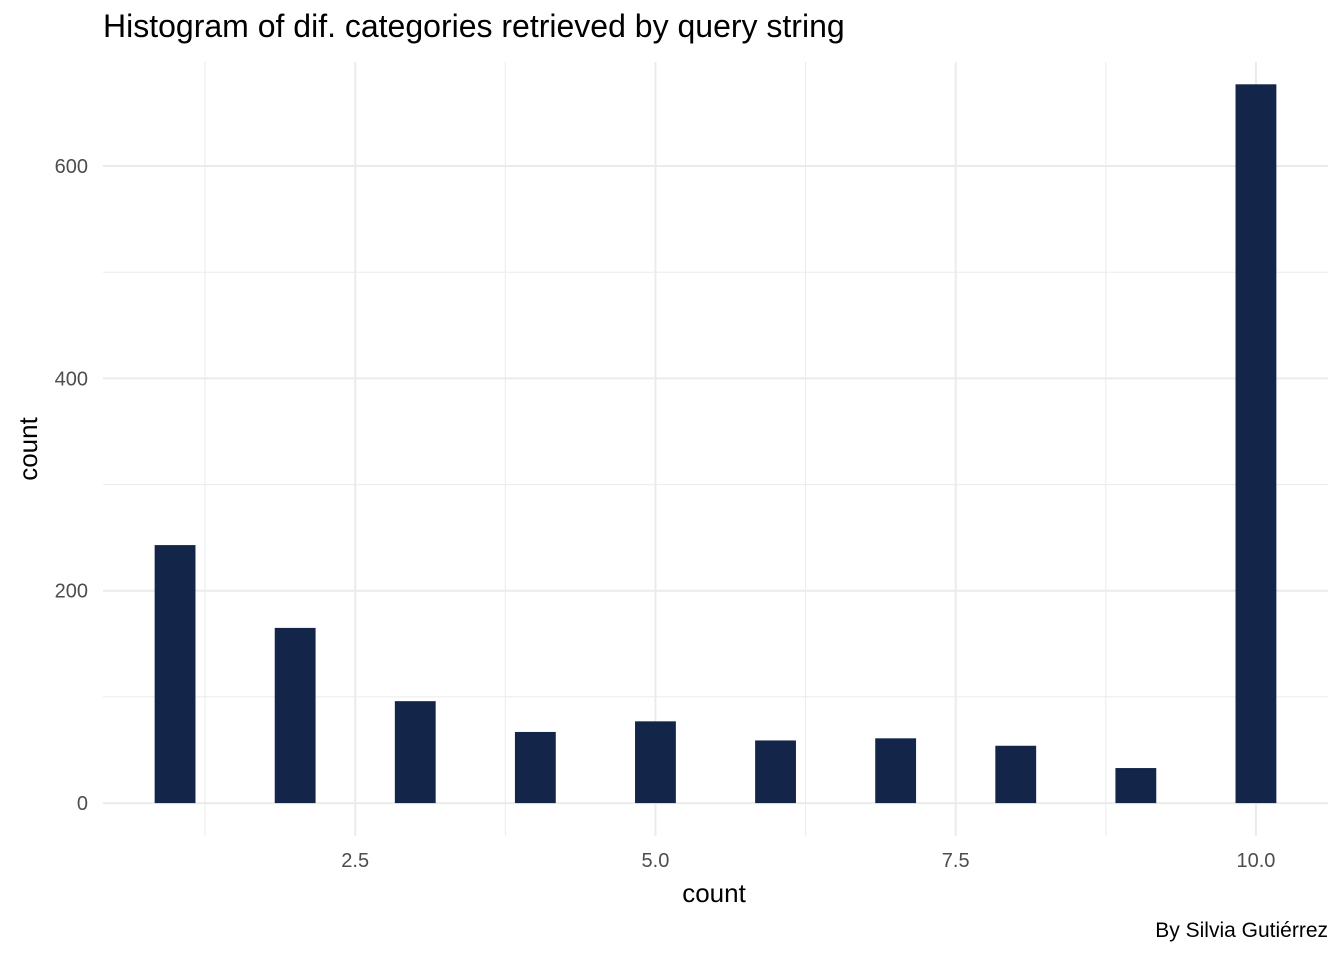 The image size is (1344, 960). Describe the element at coordinates (656, 861) in the screenshot. I see `x-tick-label: 5.0` at that location.